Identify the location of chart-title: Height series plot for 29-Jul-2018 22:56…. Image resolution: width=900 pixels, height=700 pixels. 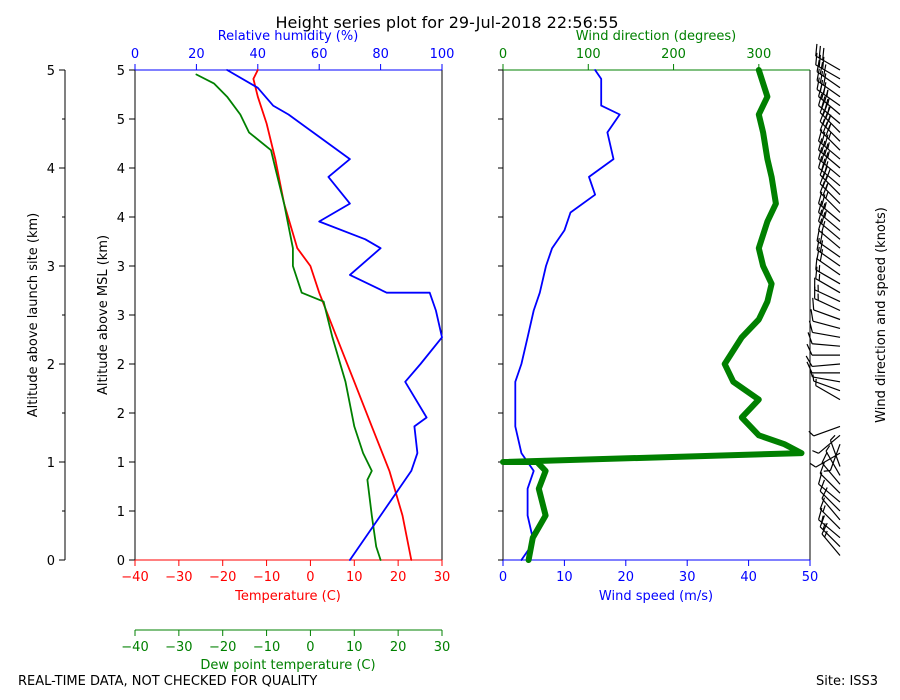
(446, 22).